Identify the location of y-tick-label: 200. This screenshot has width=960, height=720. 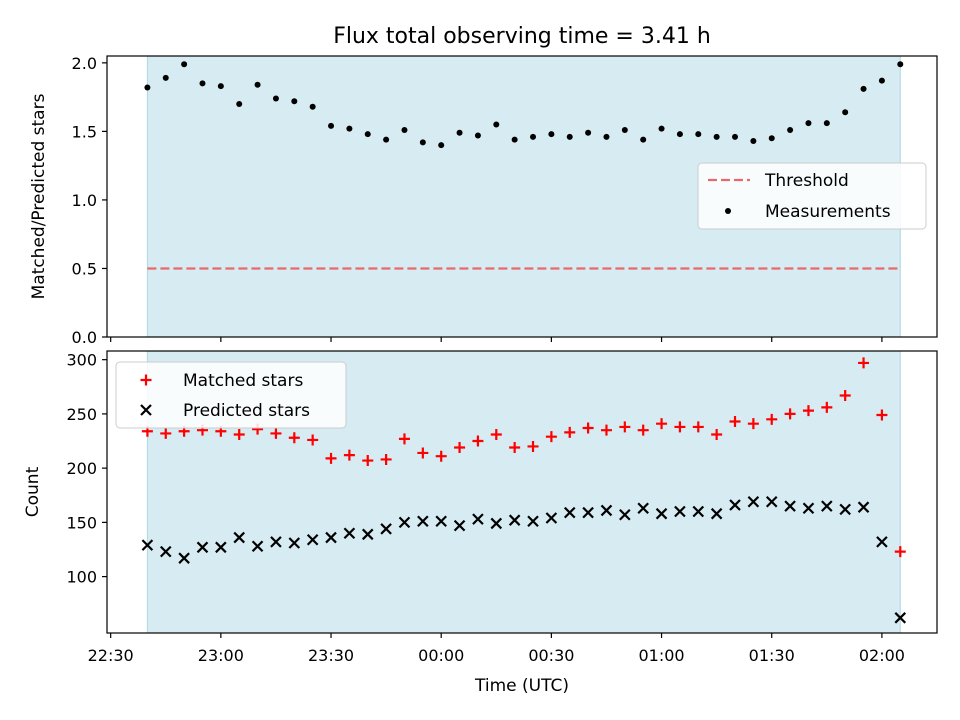
(81, 468).